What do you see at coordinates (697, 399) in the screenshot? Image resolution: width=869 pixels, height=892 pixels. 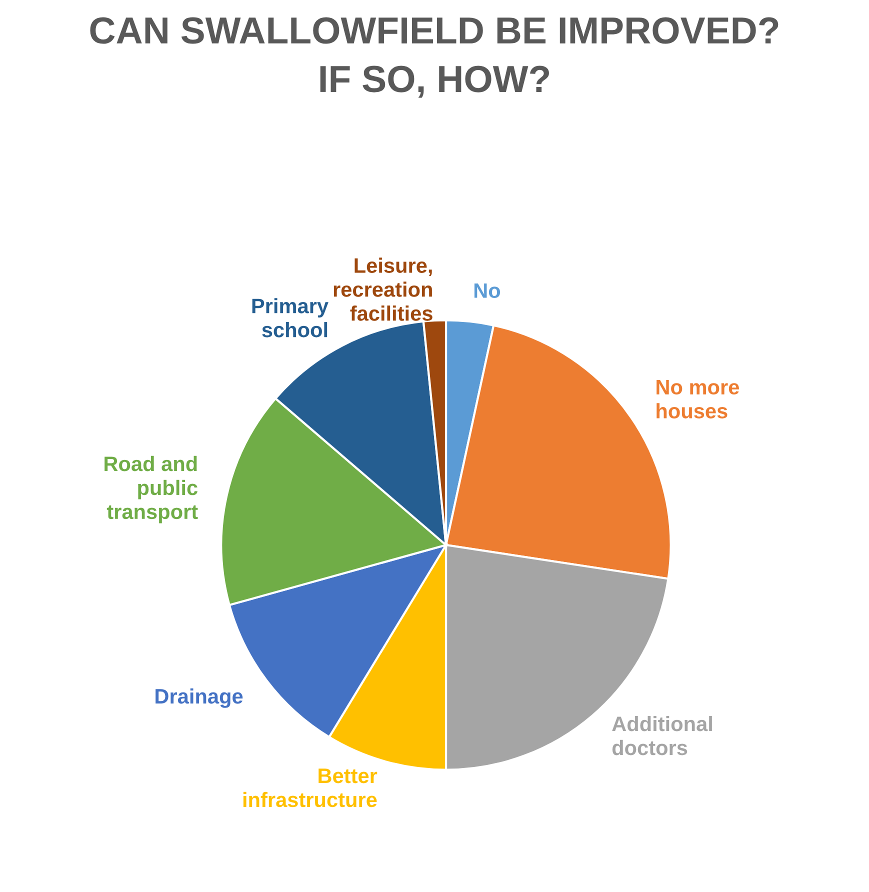 I see `slice-label: No more houses` at bounding box center [697, 399].